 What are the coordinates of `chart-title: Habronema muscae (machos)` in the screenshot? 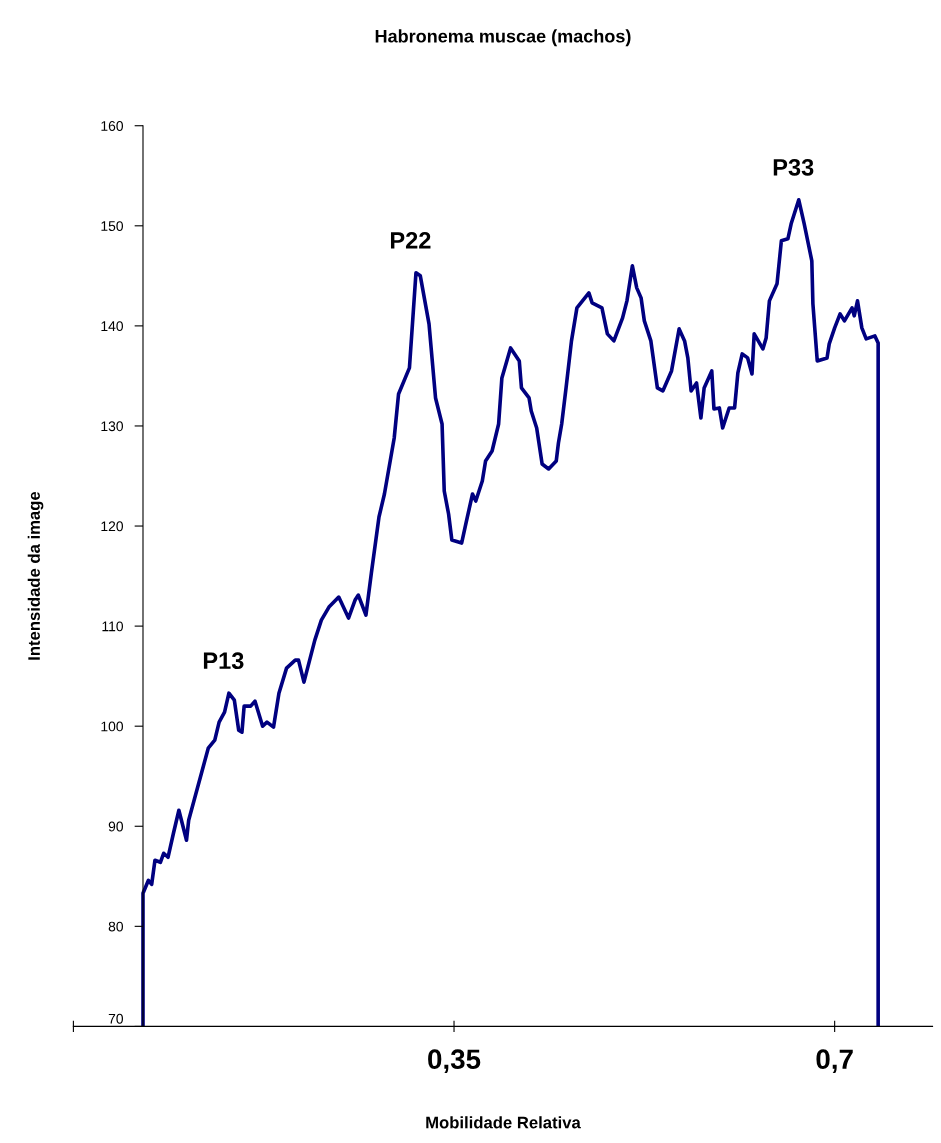 It's located at (503, 38).